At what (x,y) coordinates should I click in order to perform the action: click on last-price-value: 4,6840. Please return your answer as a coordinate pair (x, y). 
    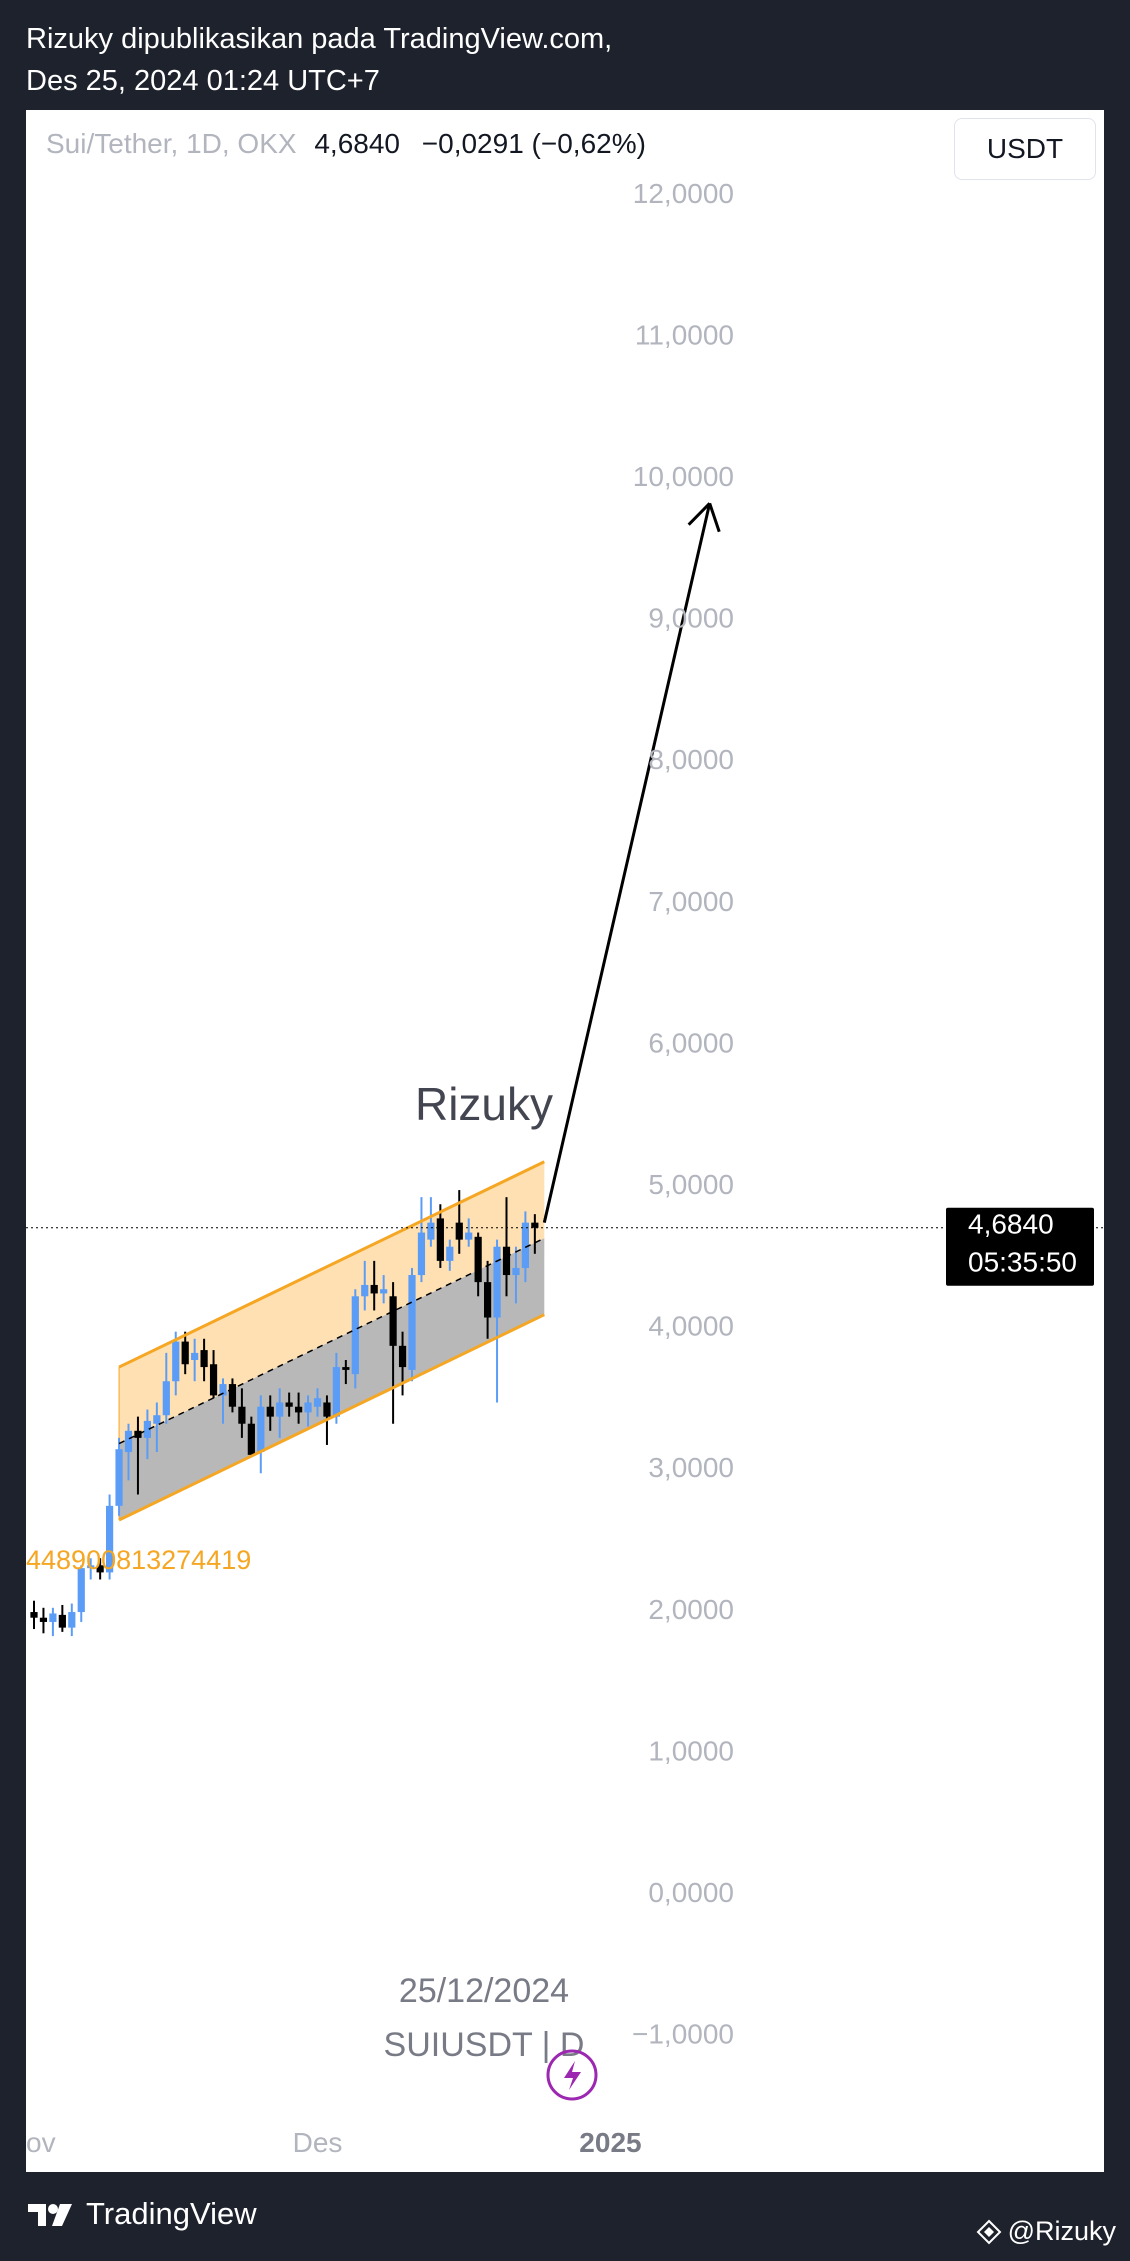
    Looking at the image, I should click on (1011, 1224).